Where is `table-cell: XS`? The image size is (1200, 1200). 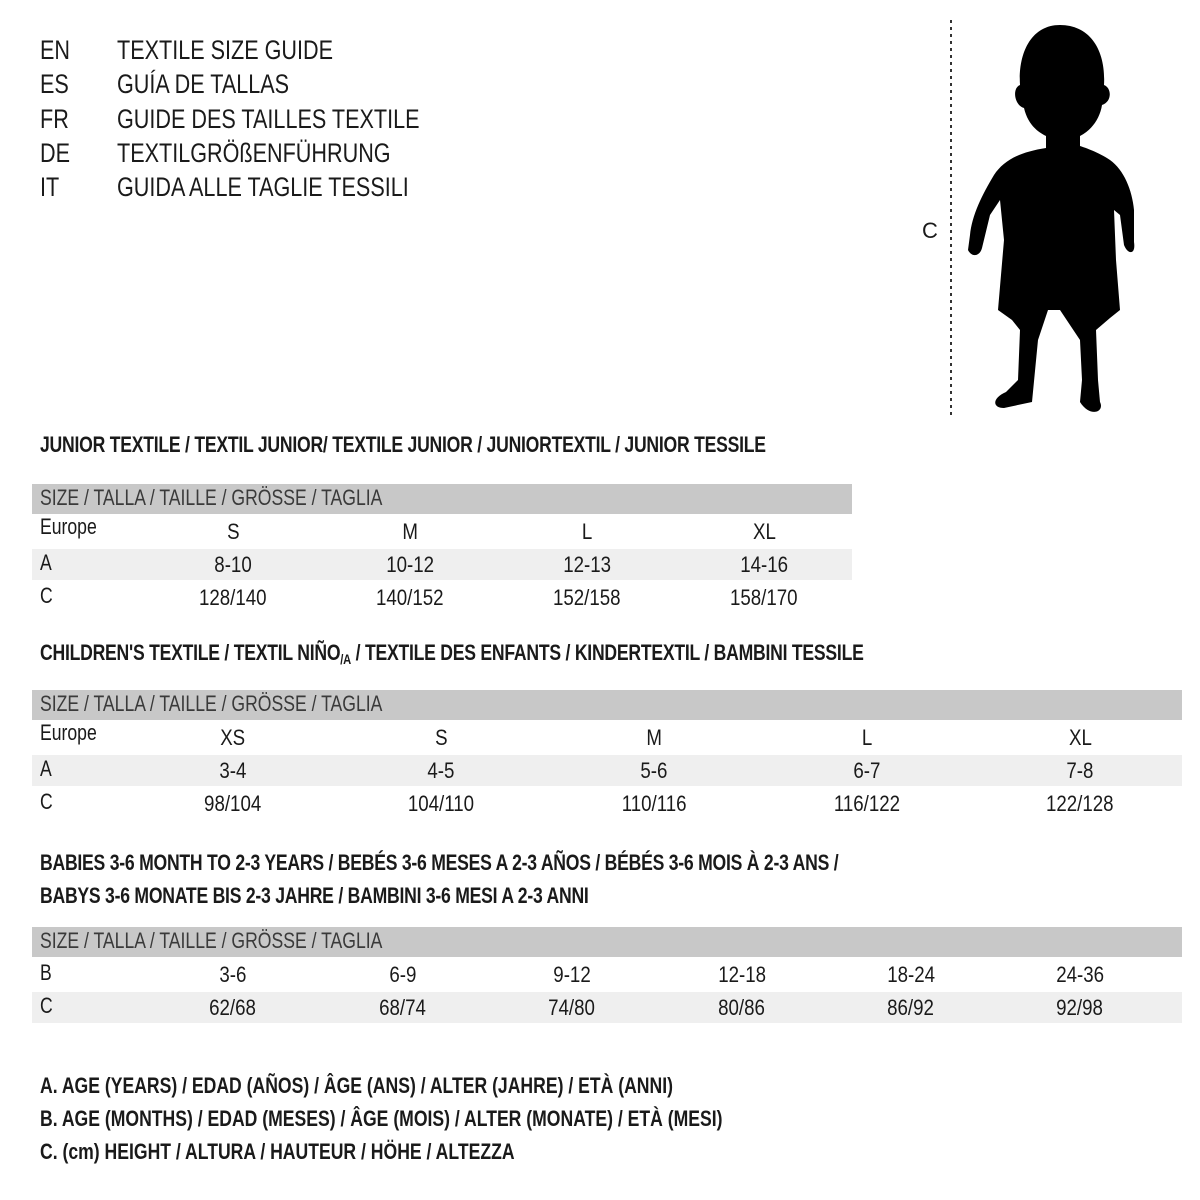 table-cell: XS is located at coordinates (233, 738).